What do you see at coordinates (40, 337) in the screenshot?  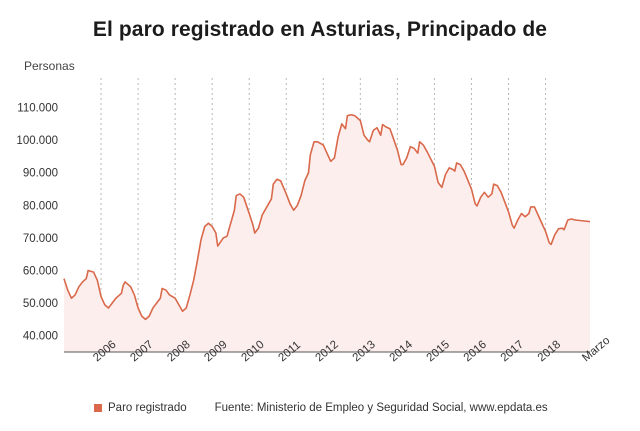 I see `y-tick-label: 40.000` at bounding box center [40, 337].